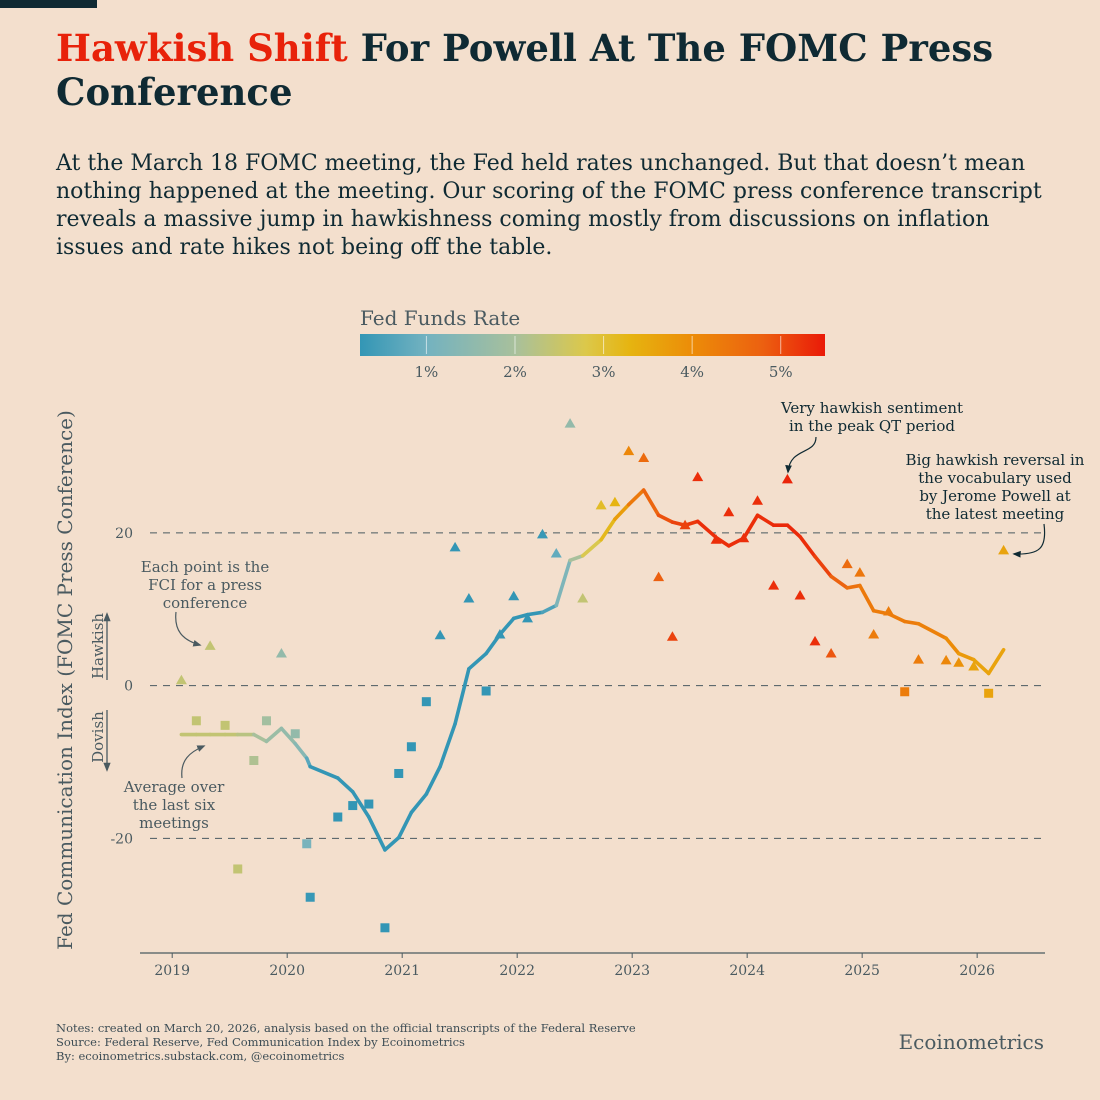 This screenshot has width=1100, height=1100. What do you see at coordinates (525, 70) in the screenshot?
I see `title-rest: For Powell At The FOMC Press Conference` at bounding box center [525, 70].